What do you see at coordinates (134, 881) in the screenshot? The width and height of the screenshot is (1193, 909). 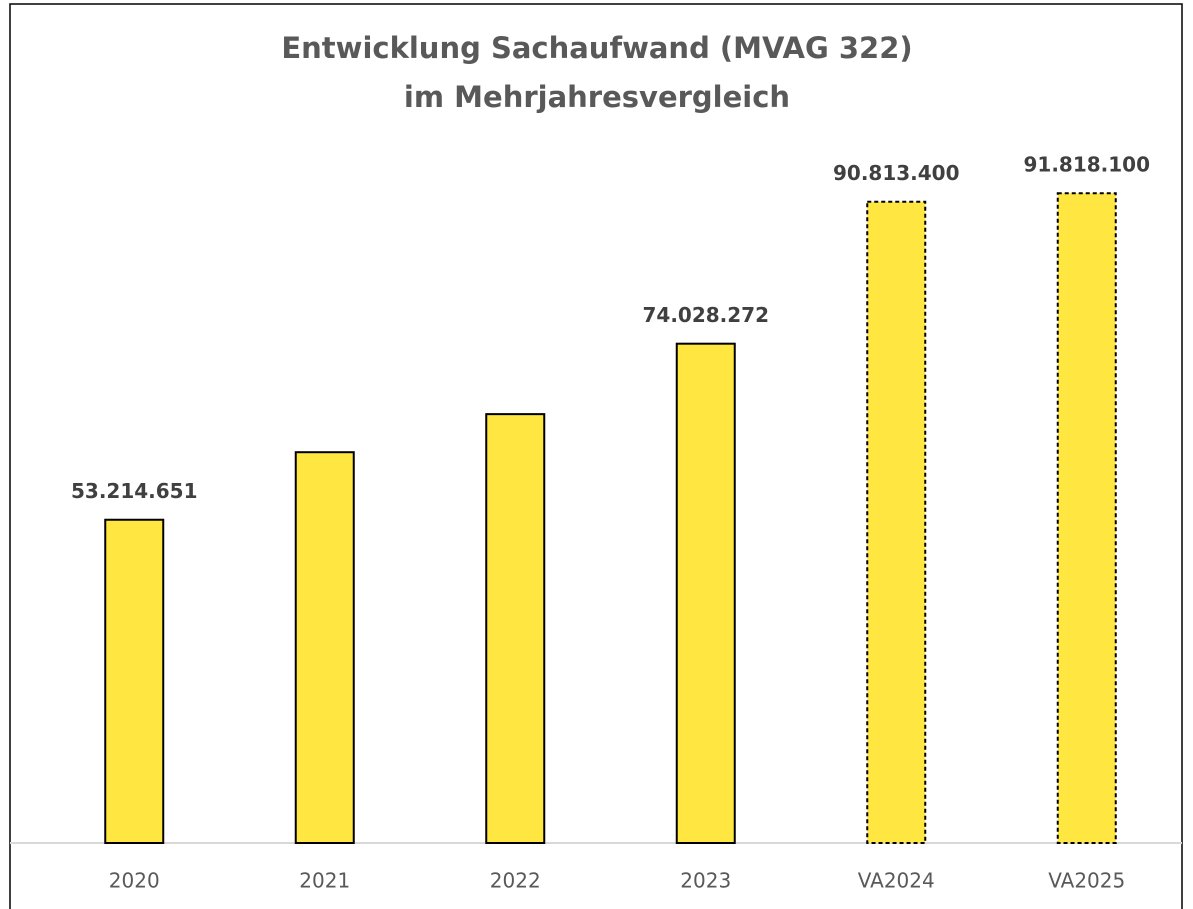 I see `x-tick-label: 2020` at bounding box center [134, 881].